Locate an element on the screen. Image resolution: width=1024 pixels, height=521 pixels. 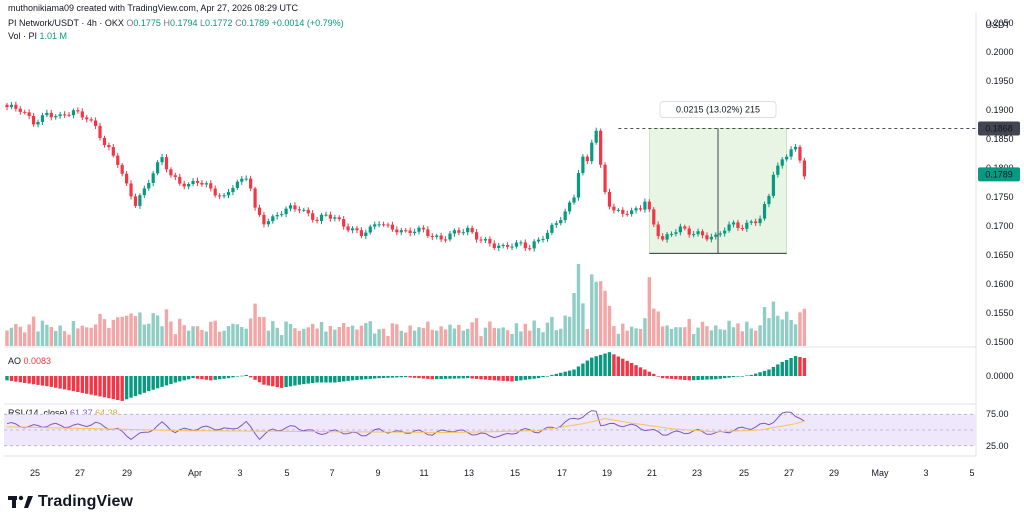
rsi-tick-label: 25.00 is located at coordinates (997, 446).